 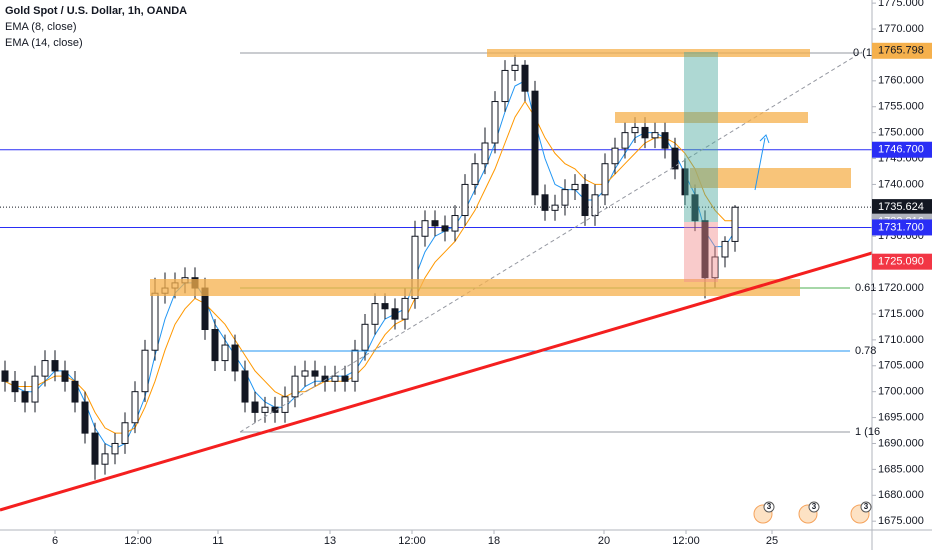 I want to click on y-tick-label: 1680.000, so click(x=901, y=495).